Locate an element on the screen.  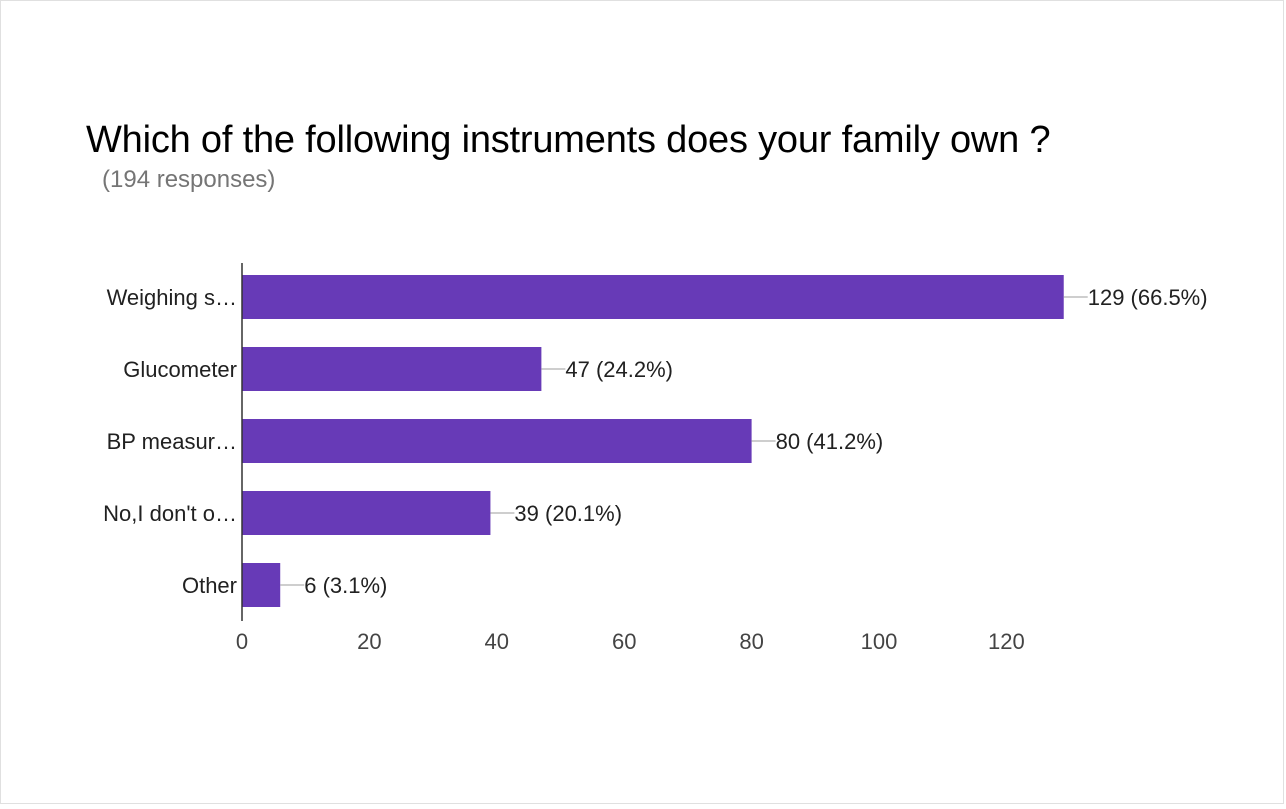
response-count: (194 responses) is located at coordinates (189, 179).